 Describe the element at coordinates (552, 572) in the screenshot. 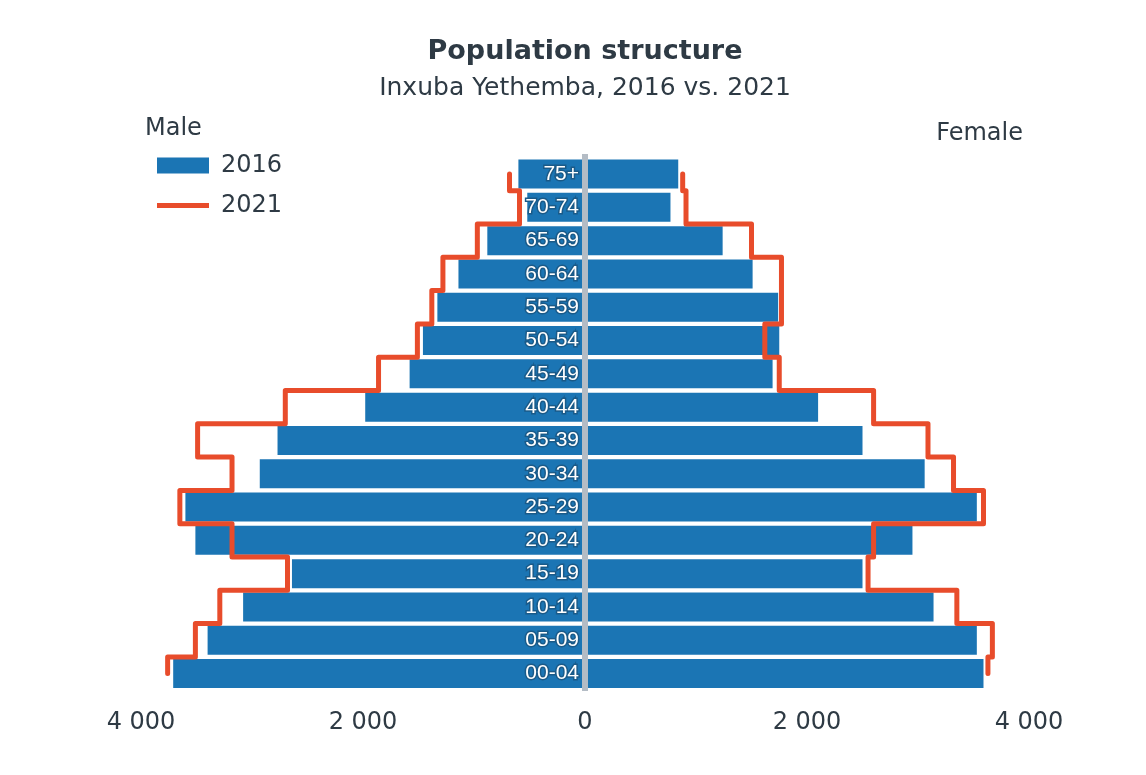

I see `y-tick-label: 15-19` at that location.